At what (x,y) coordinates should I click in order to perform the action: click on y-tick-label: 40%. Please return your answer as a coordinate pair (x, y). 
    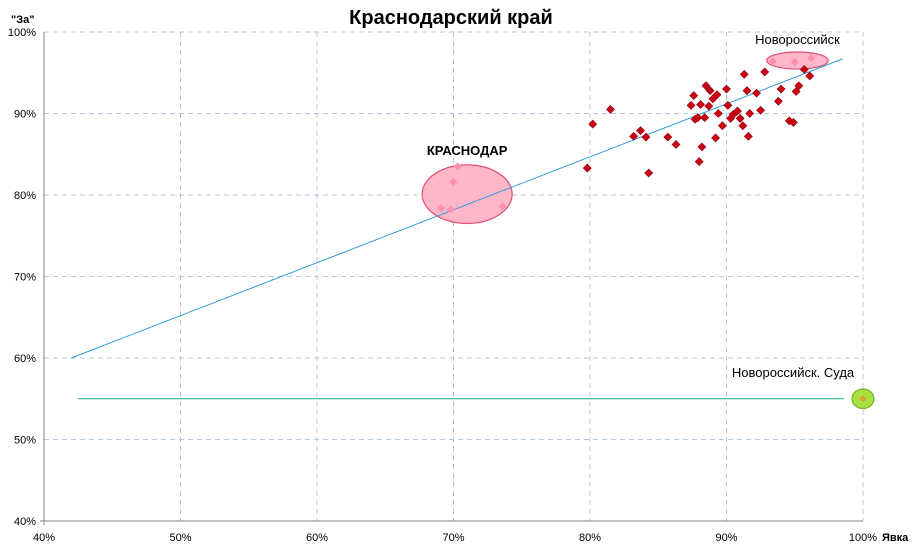
    Looking at the image, I should click on (25, 522).